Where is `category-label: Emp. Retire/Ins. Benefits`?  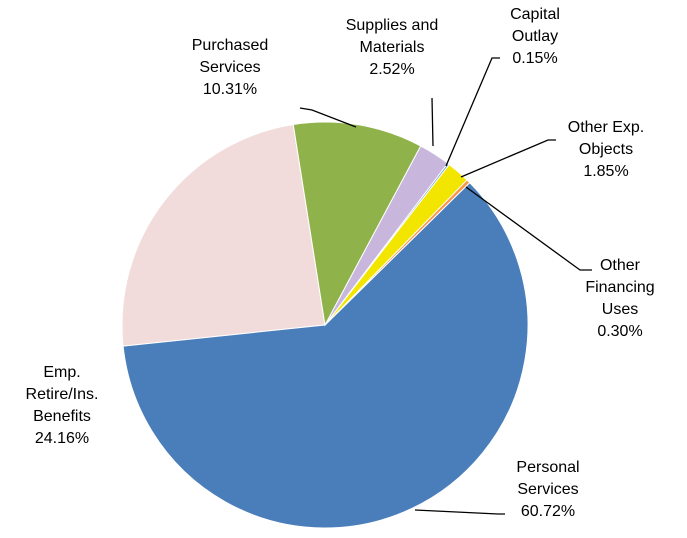
category-label: Emp. Retire/Ins. Benefits is located at coordinates (62, 394).